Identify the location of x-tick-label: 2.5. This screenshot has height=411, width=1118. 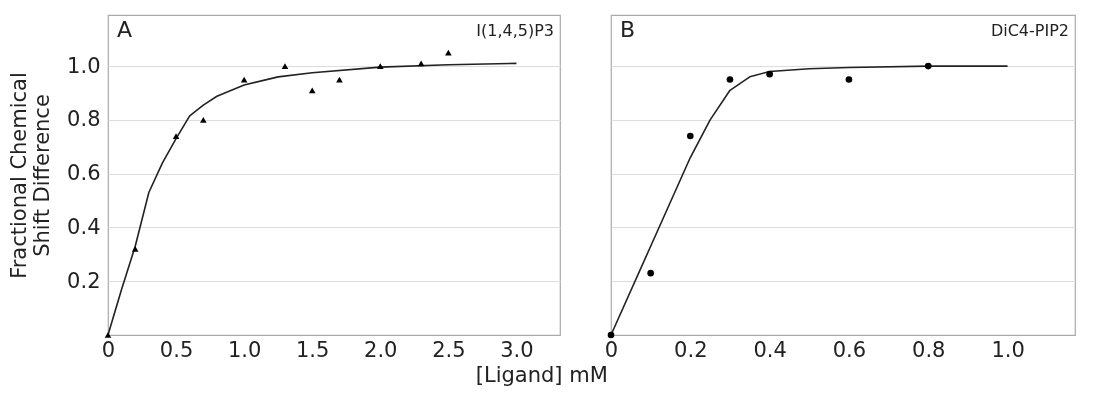
(449, 349).